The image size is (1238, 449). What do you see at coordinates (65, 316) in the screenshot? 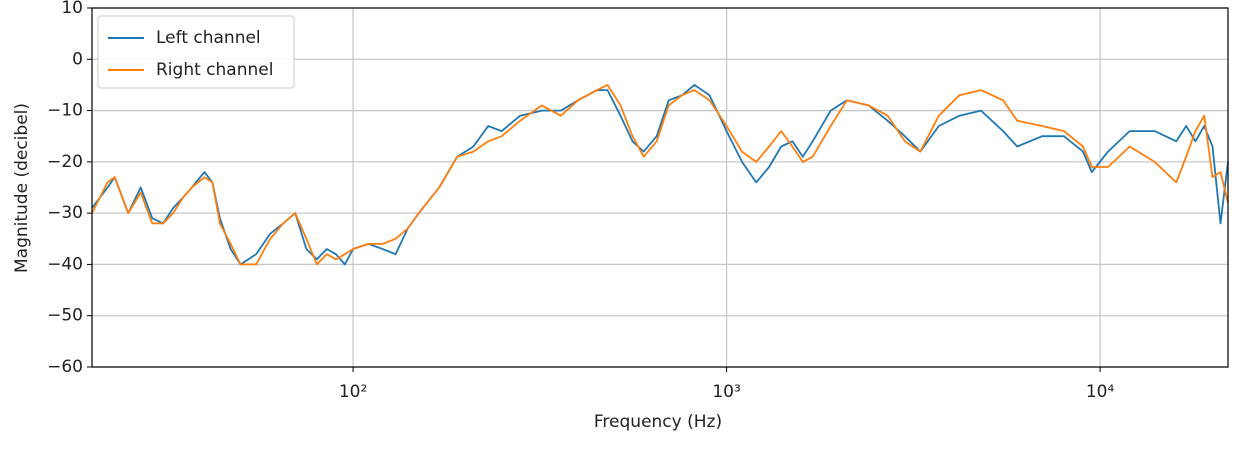
I see `y-tick-label: −50` at bounding box center [65, 316].